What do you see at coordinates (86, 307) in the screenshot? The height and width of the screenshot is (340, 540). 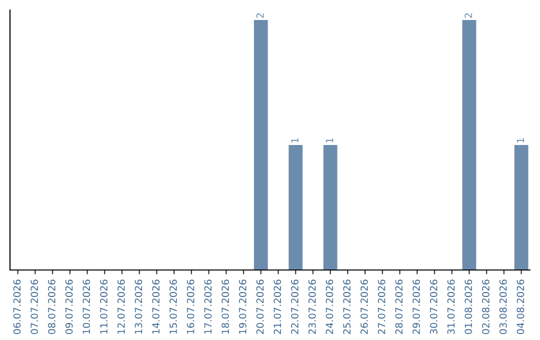 I see `x-tick-label: 10.07.2026` at bounding box center [86, 307].